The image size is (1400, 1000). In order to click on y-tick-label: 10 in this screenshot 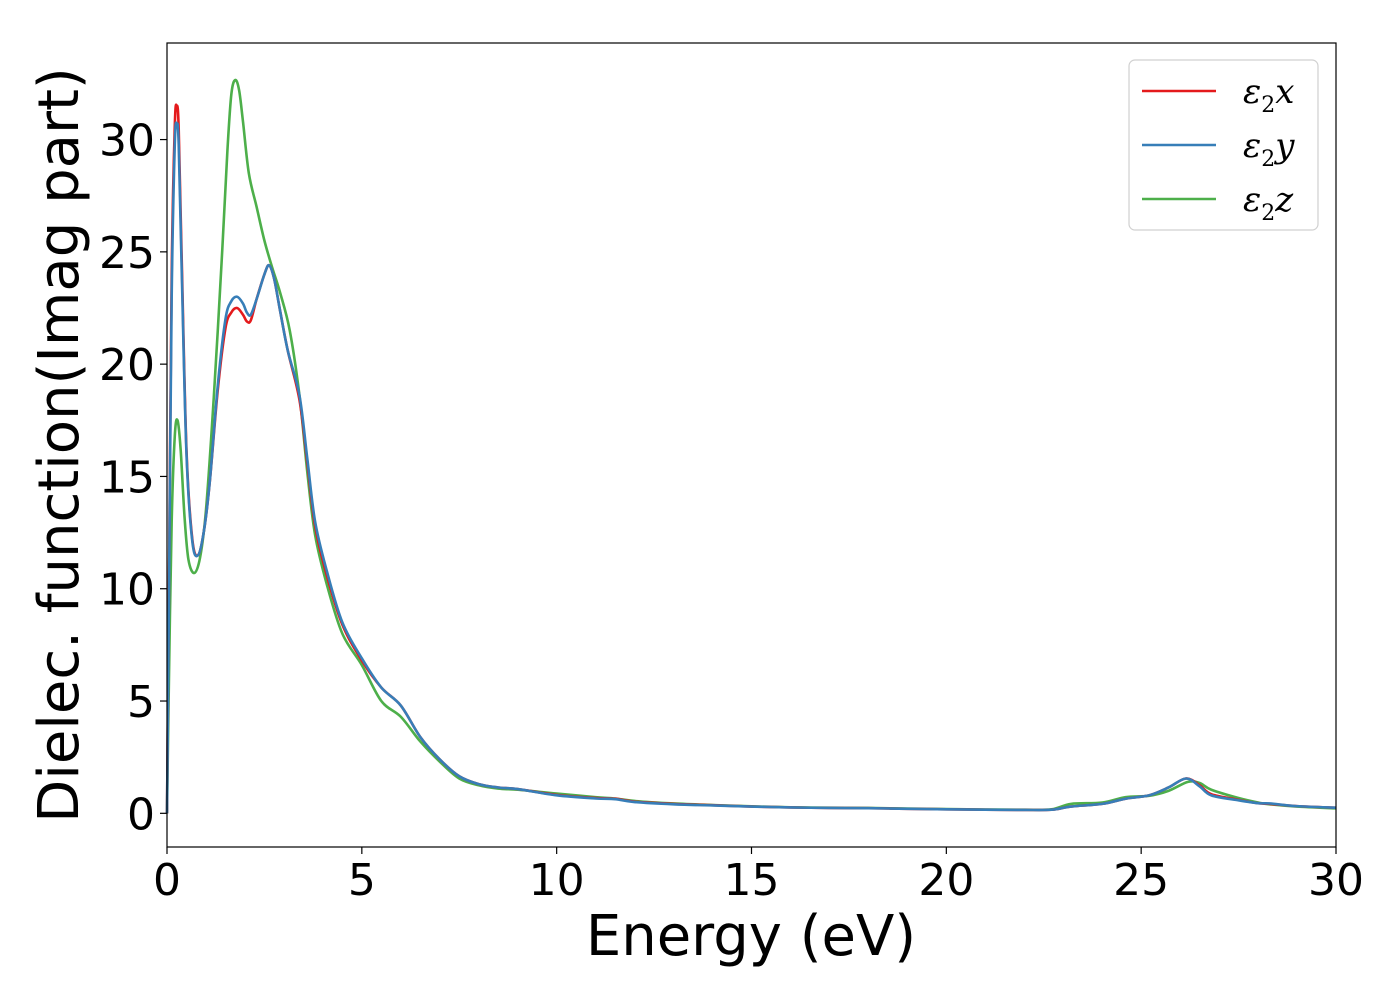, I will do `click(127, 590)`.